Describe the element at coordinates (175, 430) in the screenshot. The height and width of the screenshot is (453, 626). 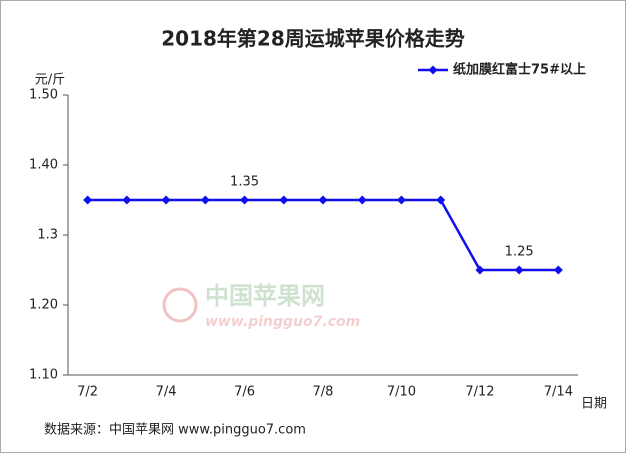
I see `source: 数据来源：中国苹果网 www.pingguo7.com` at that location.